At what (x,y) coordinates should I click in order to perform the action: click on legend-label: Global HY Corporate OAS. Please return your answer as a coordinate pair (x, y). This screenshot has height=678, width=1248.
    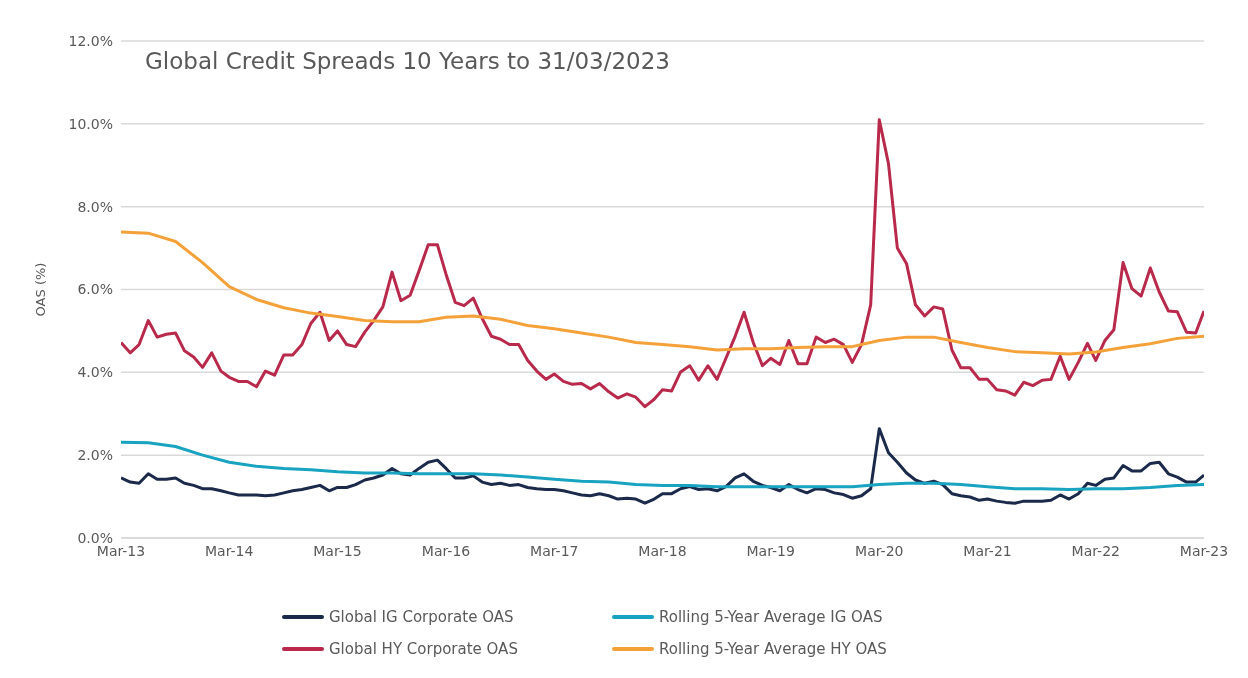
    Looking at the image, I should click on (423, 649).